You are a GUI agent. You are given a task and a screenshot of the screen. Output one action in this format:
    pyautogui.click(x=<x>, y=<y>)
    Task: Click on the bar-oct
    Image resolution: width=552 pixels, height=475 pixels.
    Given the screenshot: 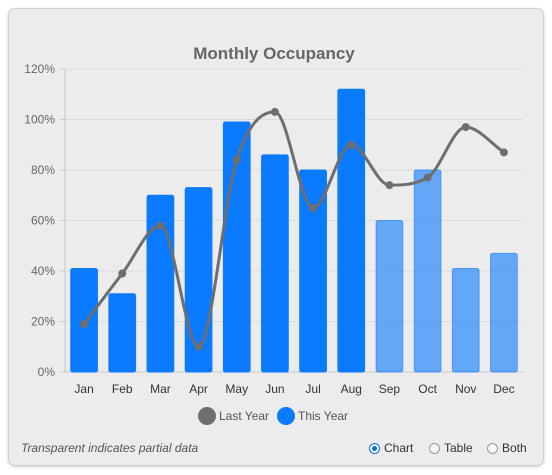 What is the action you would take?
    pyautogui.click(x=427, y=271)
    